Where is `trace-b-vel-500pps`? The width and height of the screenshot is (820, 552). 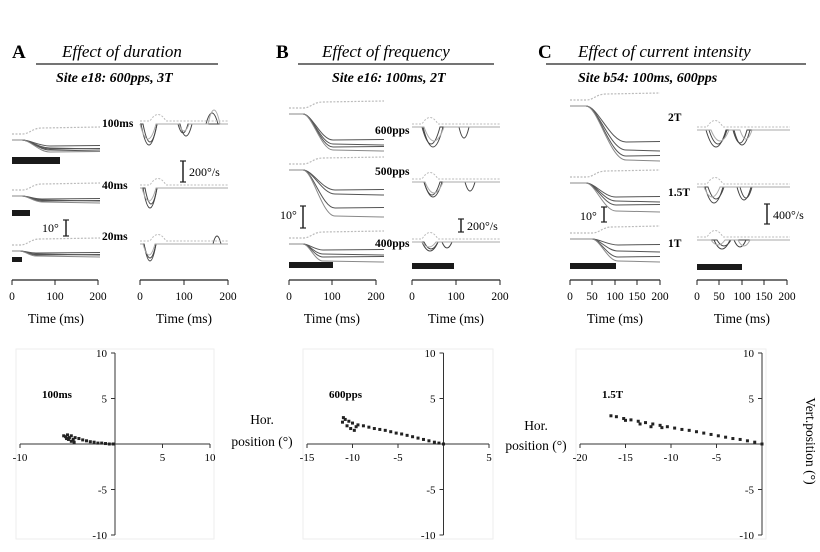
trace-b-vel-500pps is located at coordinates (456, 188).